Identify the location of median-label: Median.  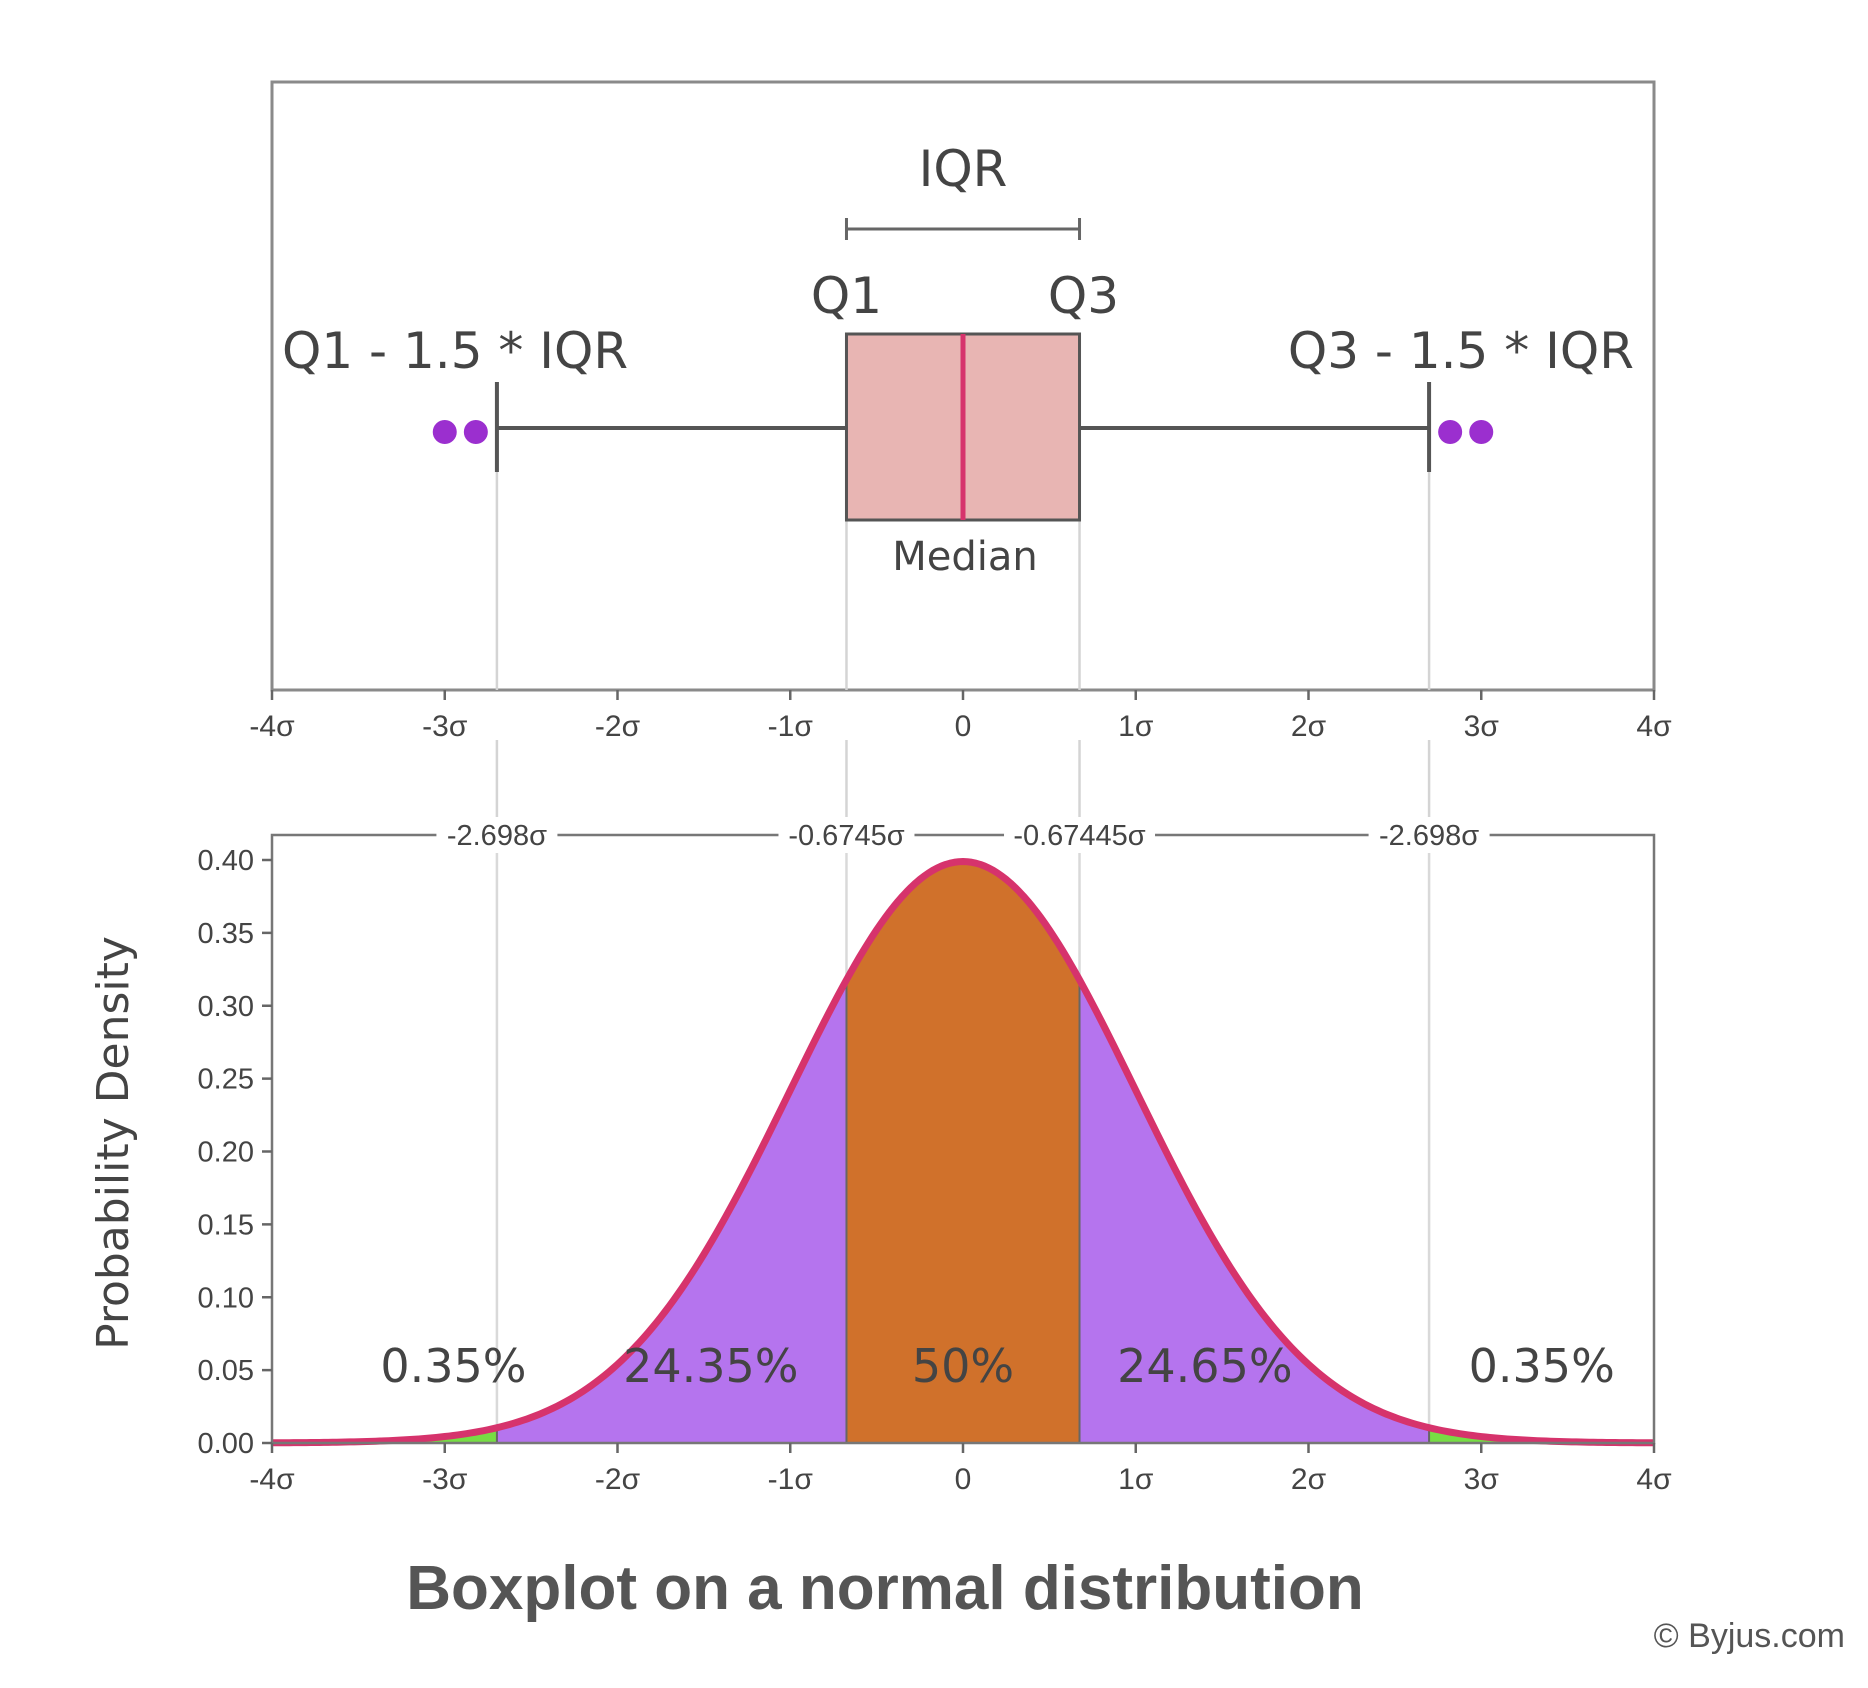
(965, 557).